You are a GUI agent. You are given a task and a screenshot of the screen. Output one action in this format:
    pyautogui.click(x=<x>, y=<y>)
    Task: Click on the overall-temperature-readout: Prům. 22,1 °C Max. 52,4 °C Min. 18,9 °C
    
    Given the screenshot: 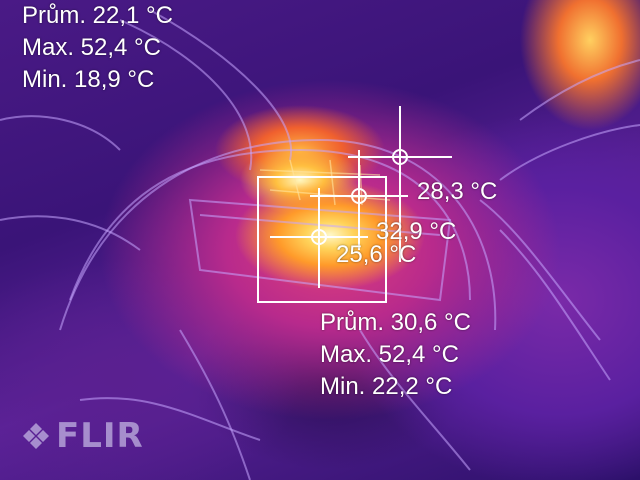 What is the action you would take?
    pyautogui.click(x=97, y=48)
    